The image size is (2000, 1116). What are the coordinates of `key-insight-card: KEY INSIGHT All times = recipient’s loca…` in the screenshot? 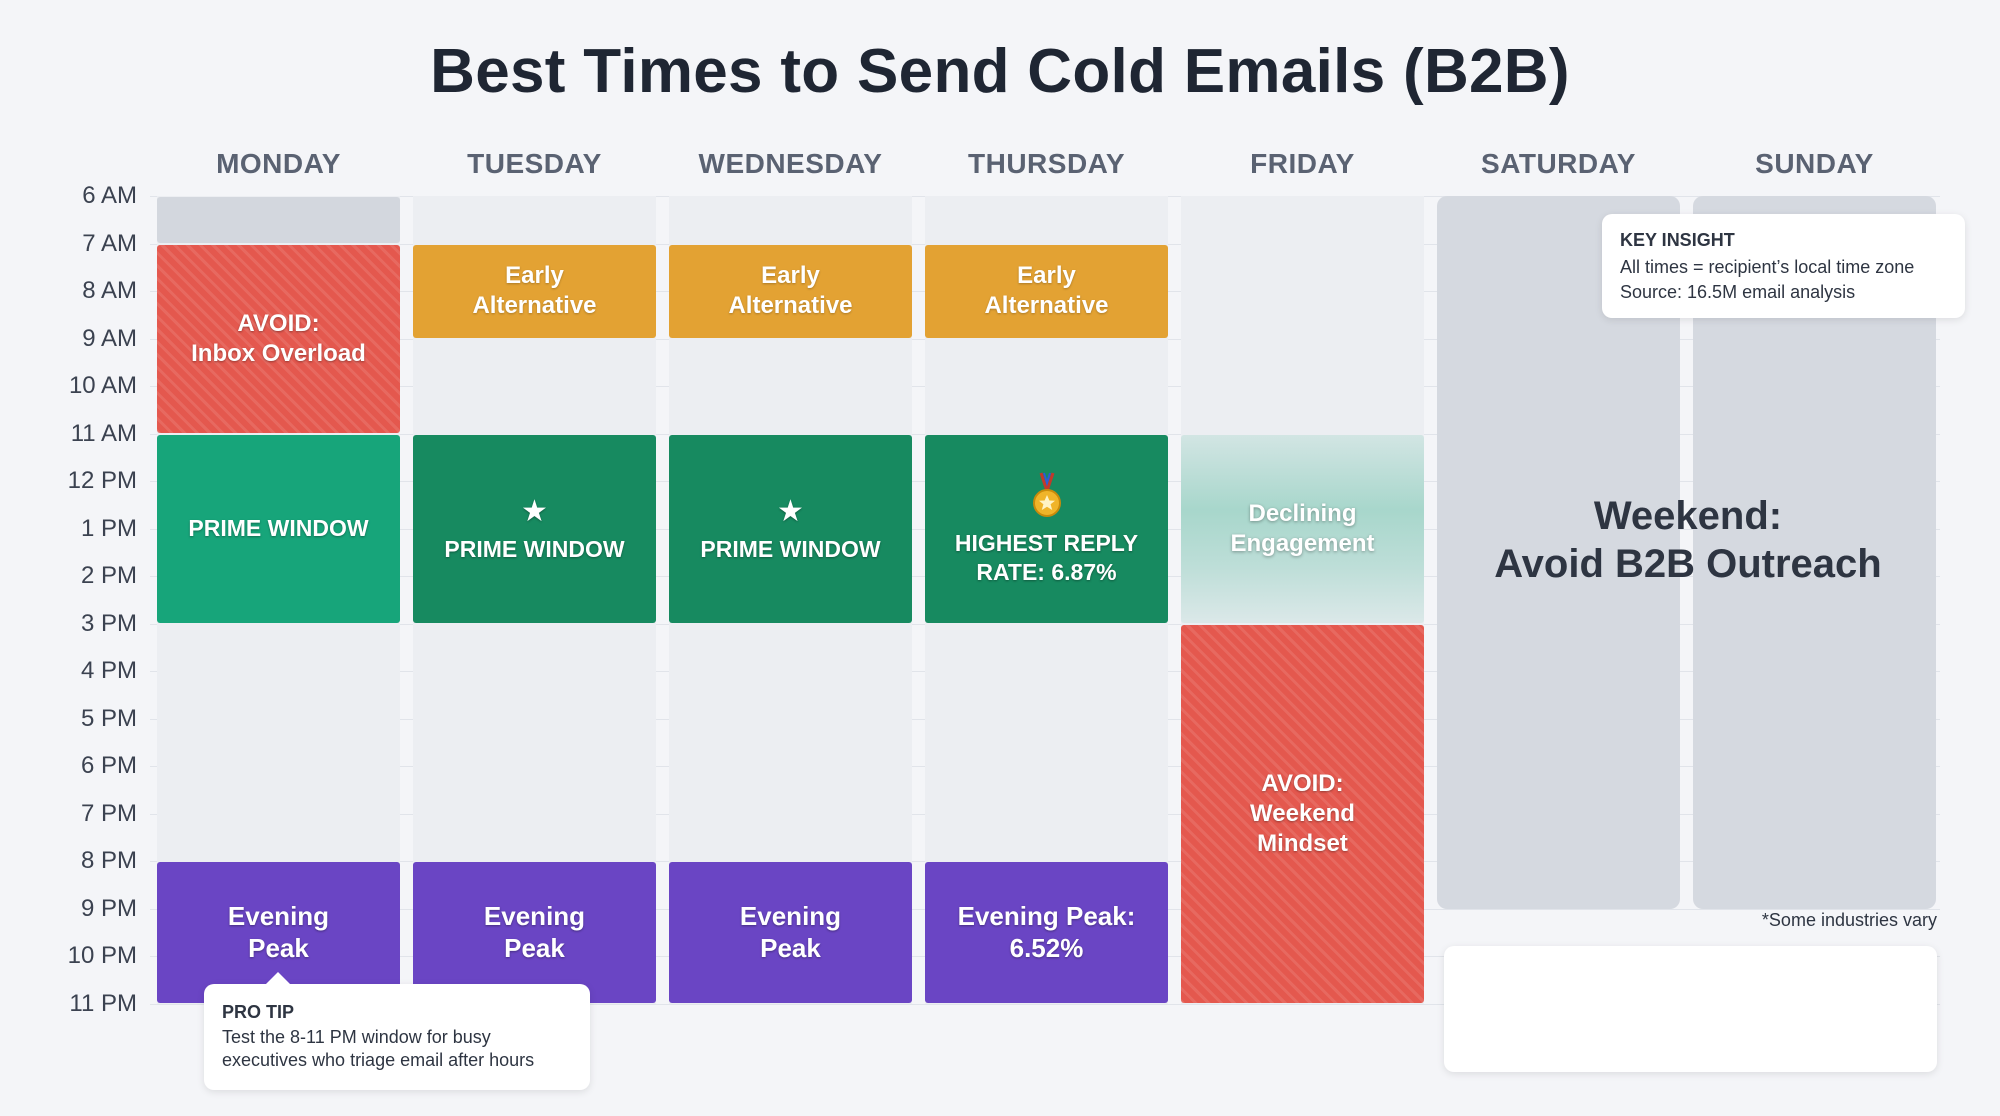 It's located at (1783, 266).